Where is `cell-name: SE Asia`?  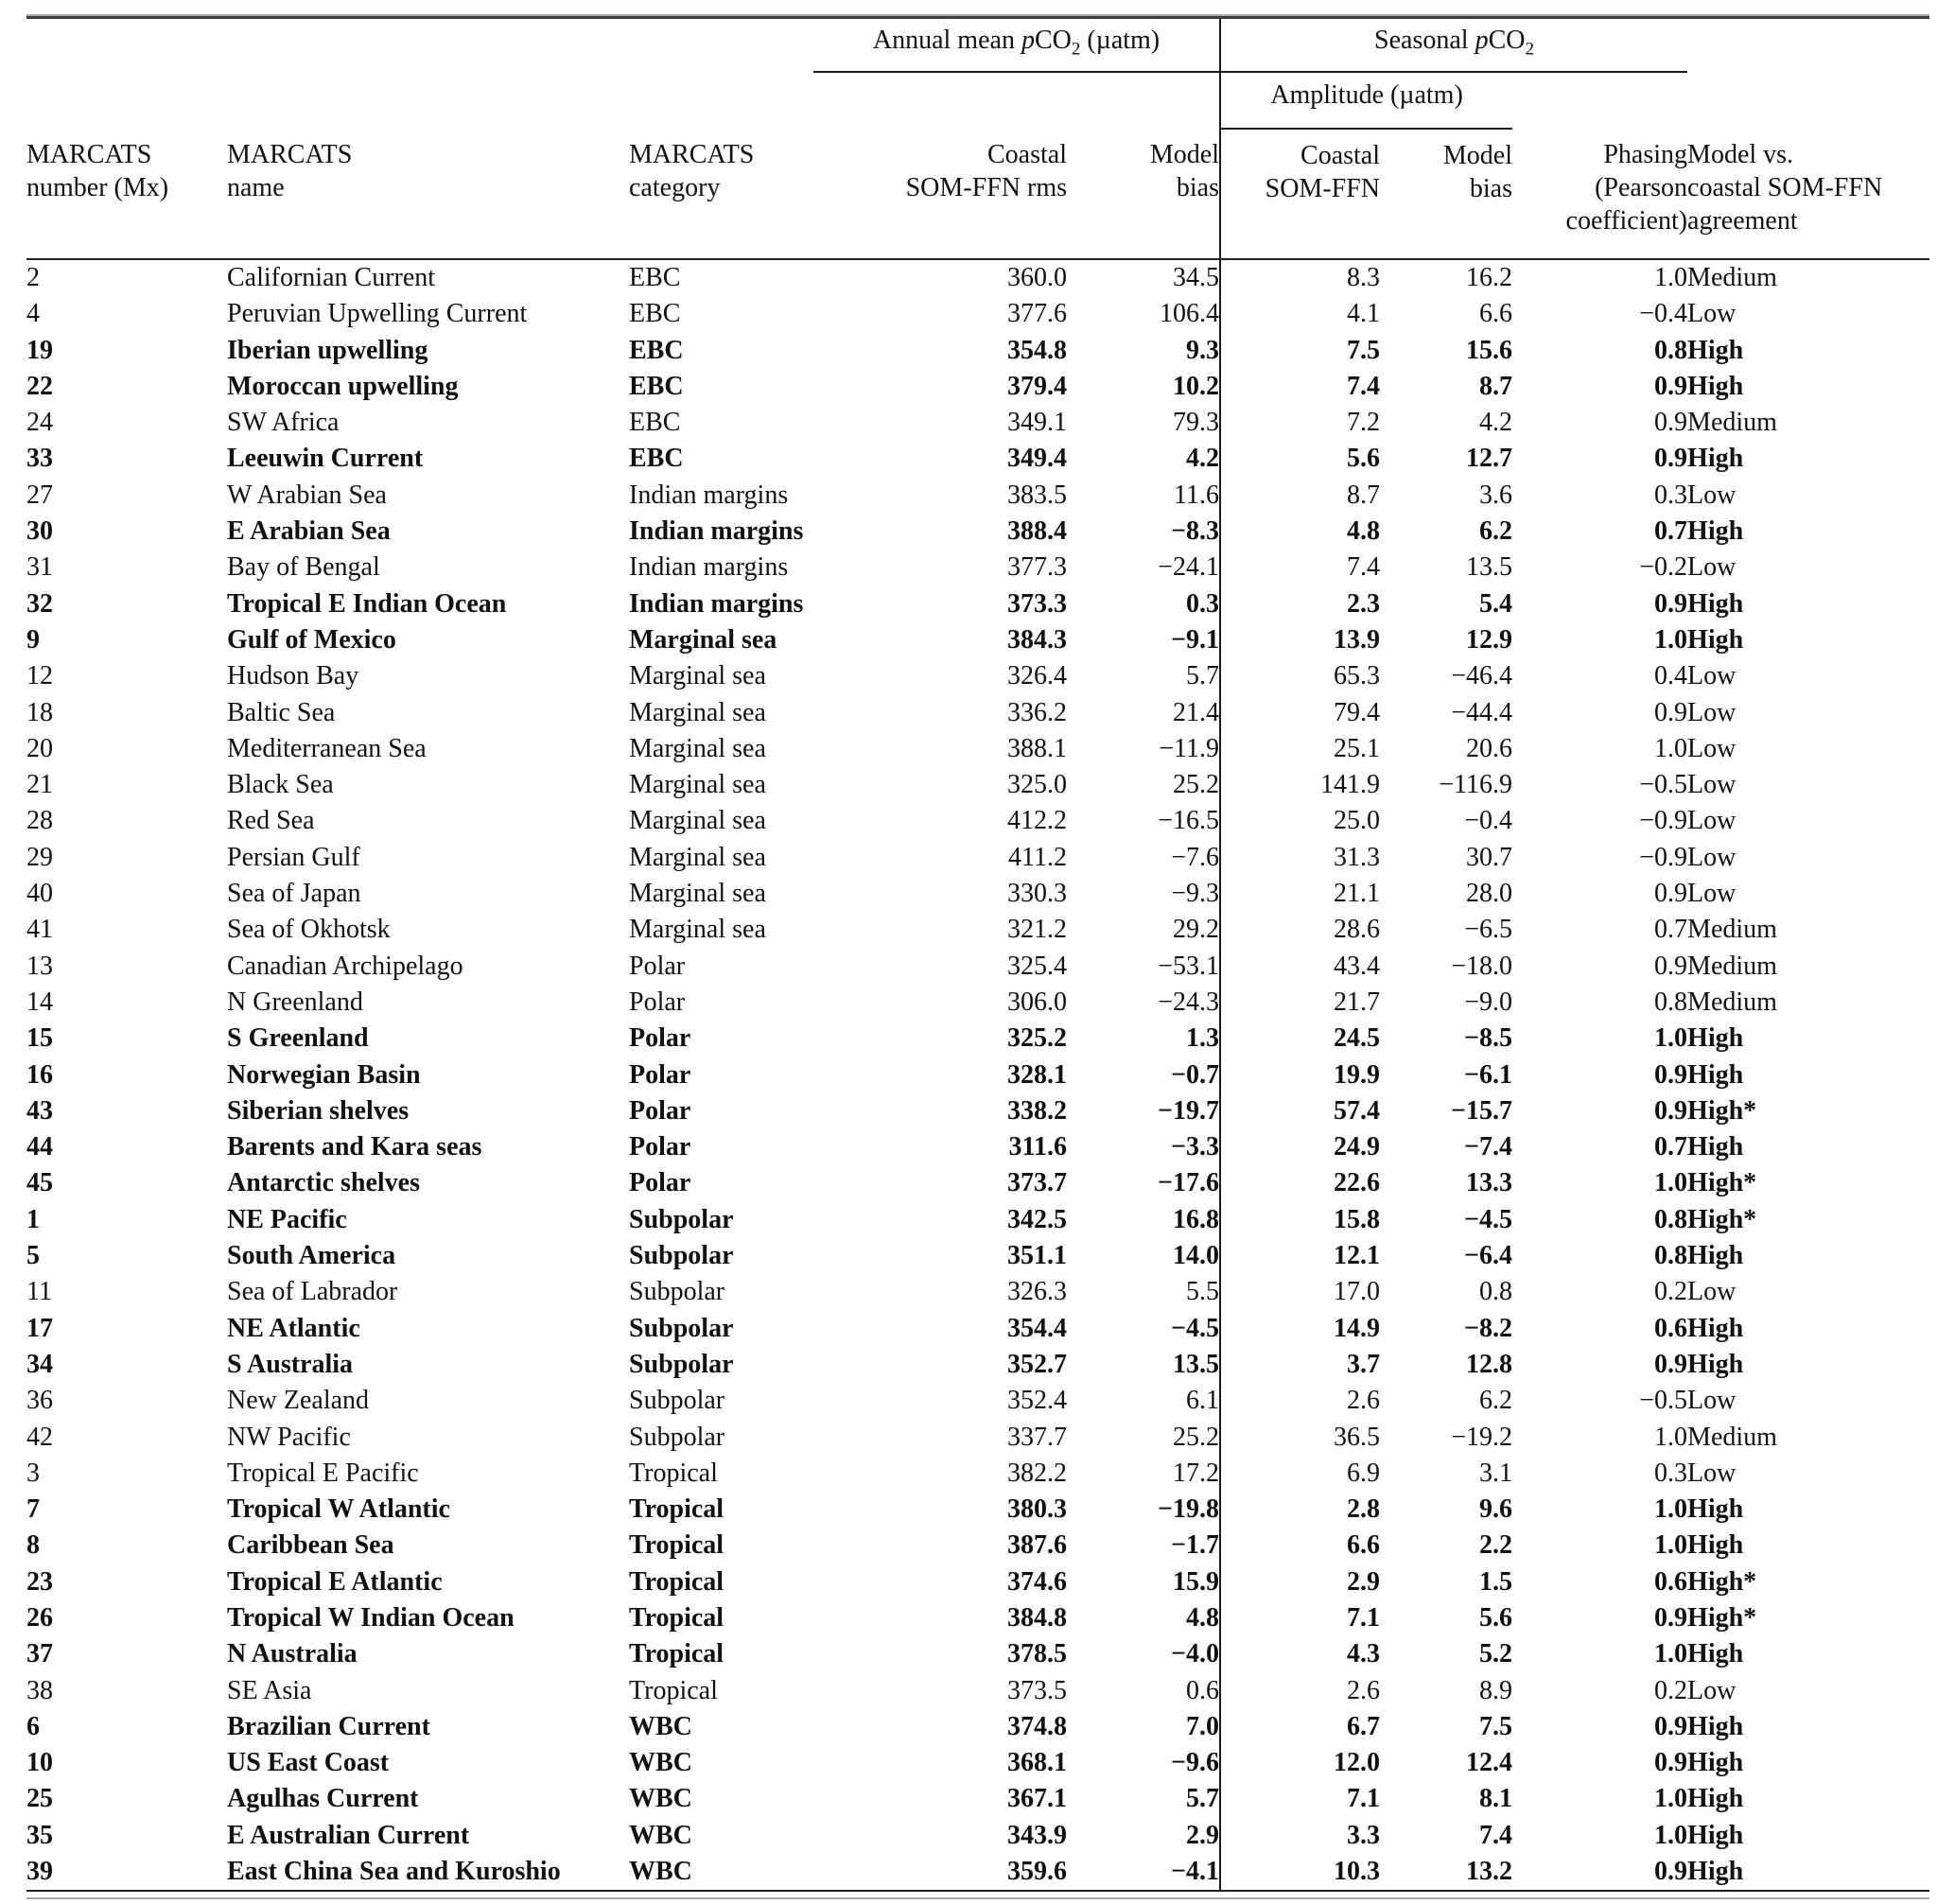
cell-name: SE Asia is located at coordinates (269, 1690).